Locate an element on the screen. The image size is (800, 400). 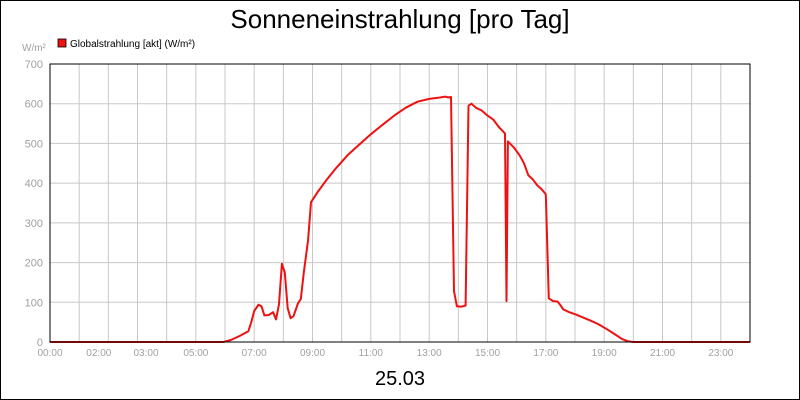
x-tick-label: 07:00 is located at coordinates (254, 353).